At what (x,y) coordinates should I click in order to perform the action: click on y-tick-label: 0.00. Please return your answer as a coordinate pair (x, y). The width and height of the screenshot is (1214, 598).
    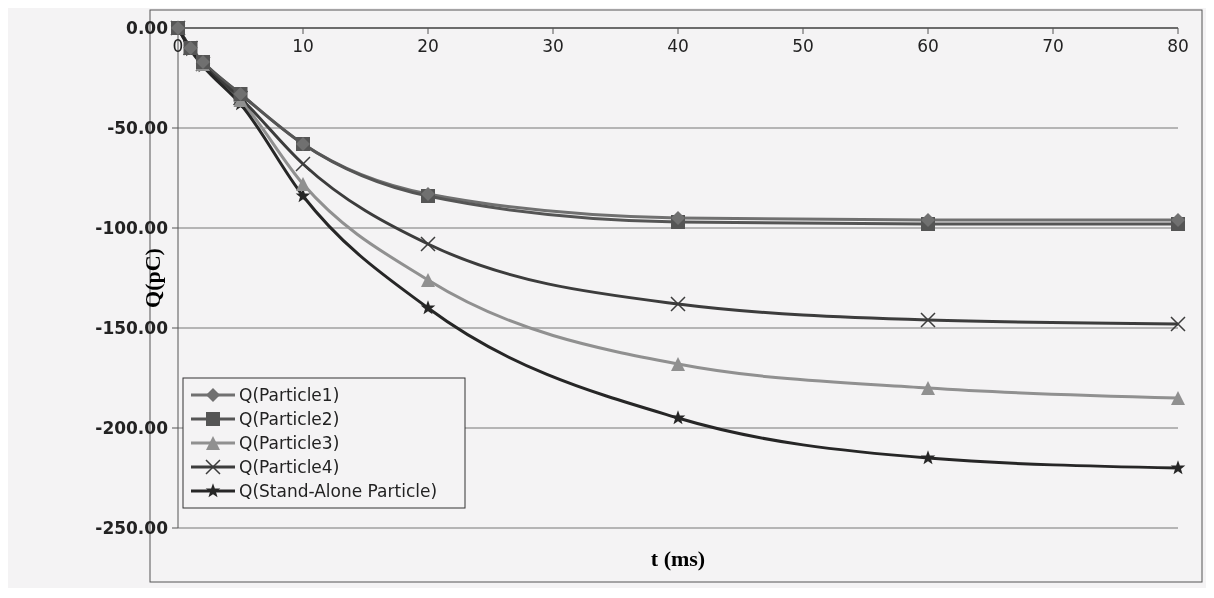
    Looking at the image, I should click on (147, 27).